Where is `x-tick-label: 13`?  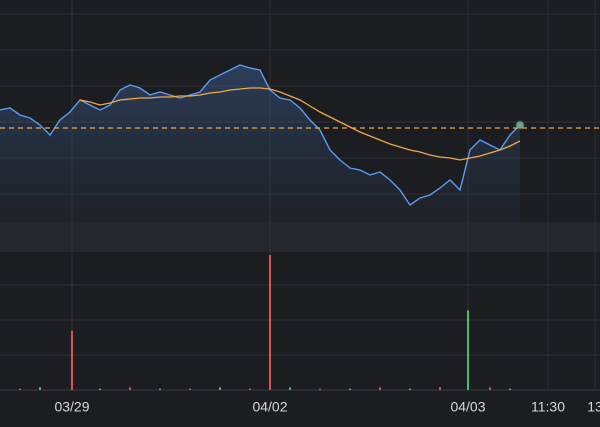 x-tick-label: 13 is located at coordinates (593, 407).